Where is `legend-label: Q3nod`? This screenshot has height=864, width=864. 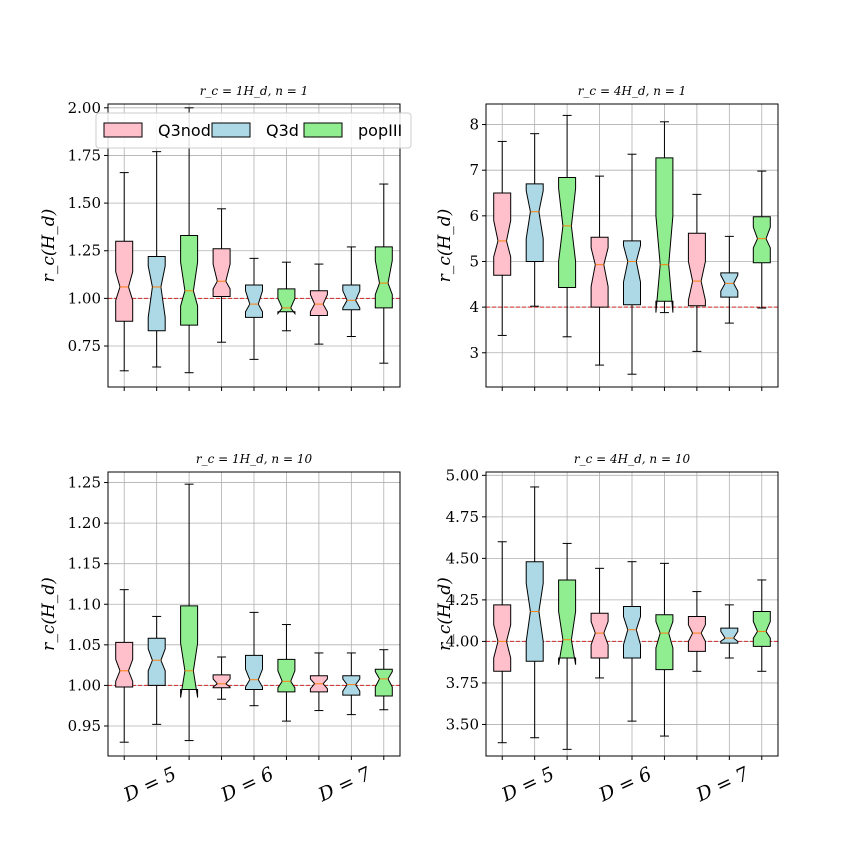 legend-label: Q3nod is located at coordinates (184, 130).